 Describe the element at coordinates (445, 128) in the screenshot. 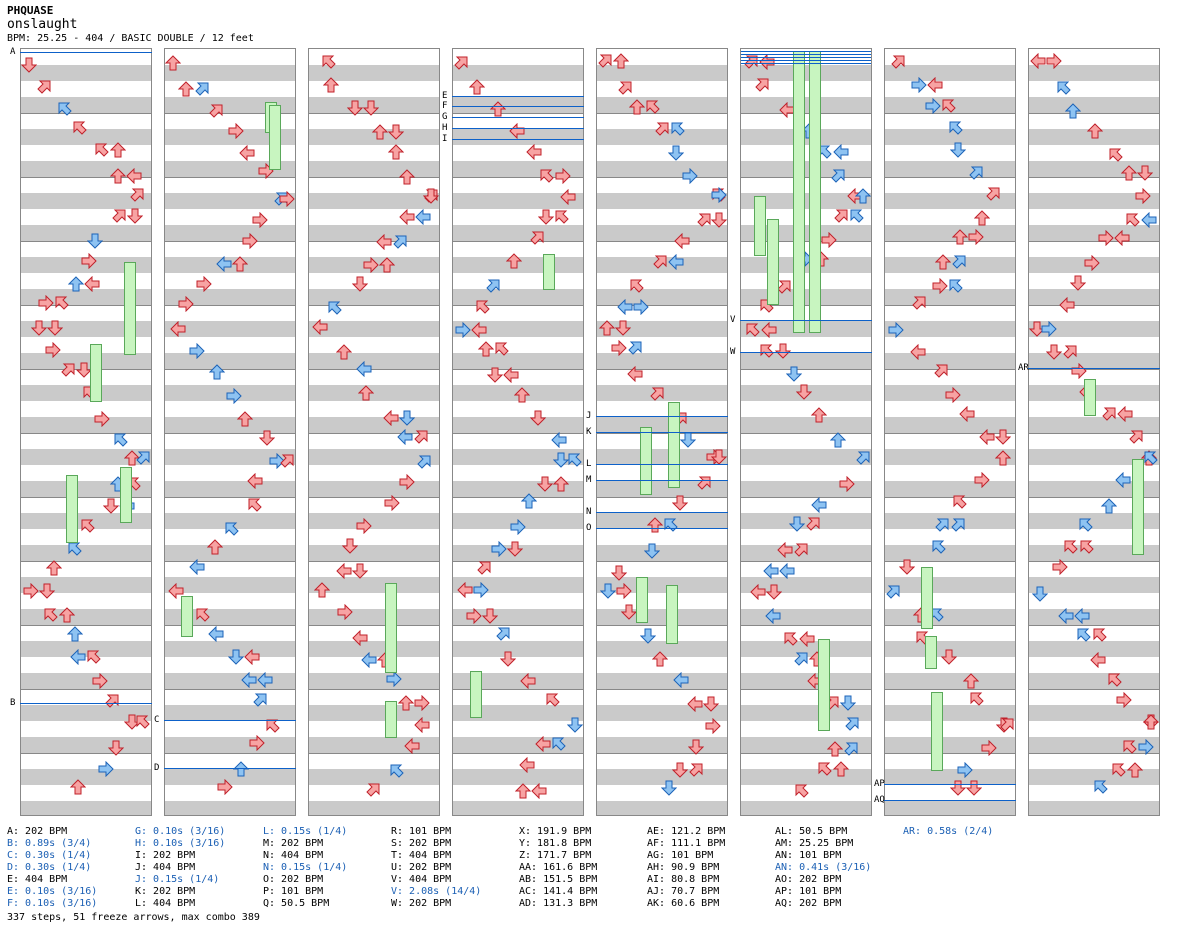

I see `section-label: H` at that location.